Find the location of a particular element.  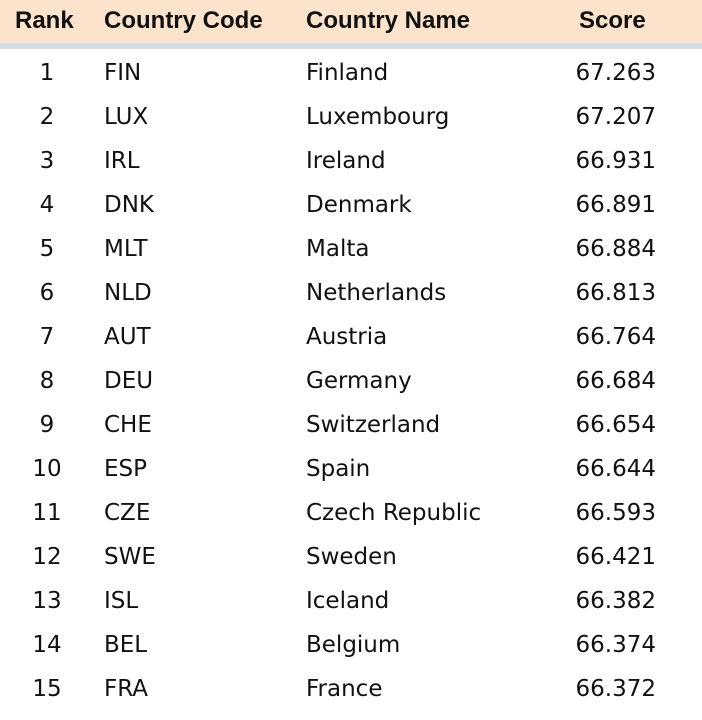

cell-country-code: CHE is located at coordinates (128, 425).